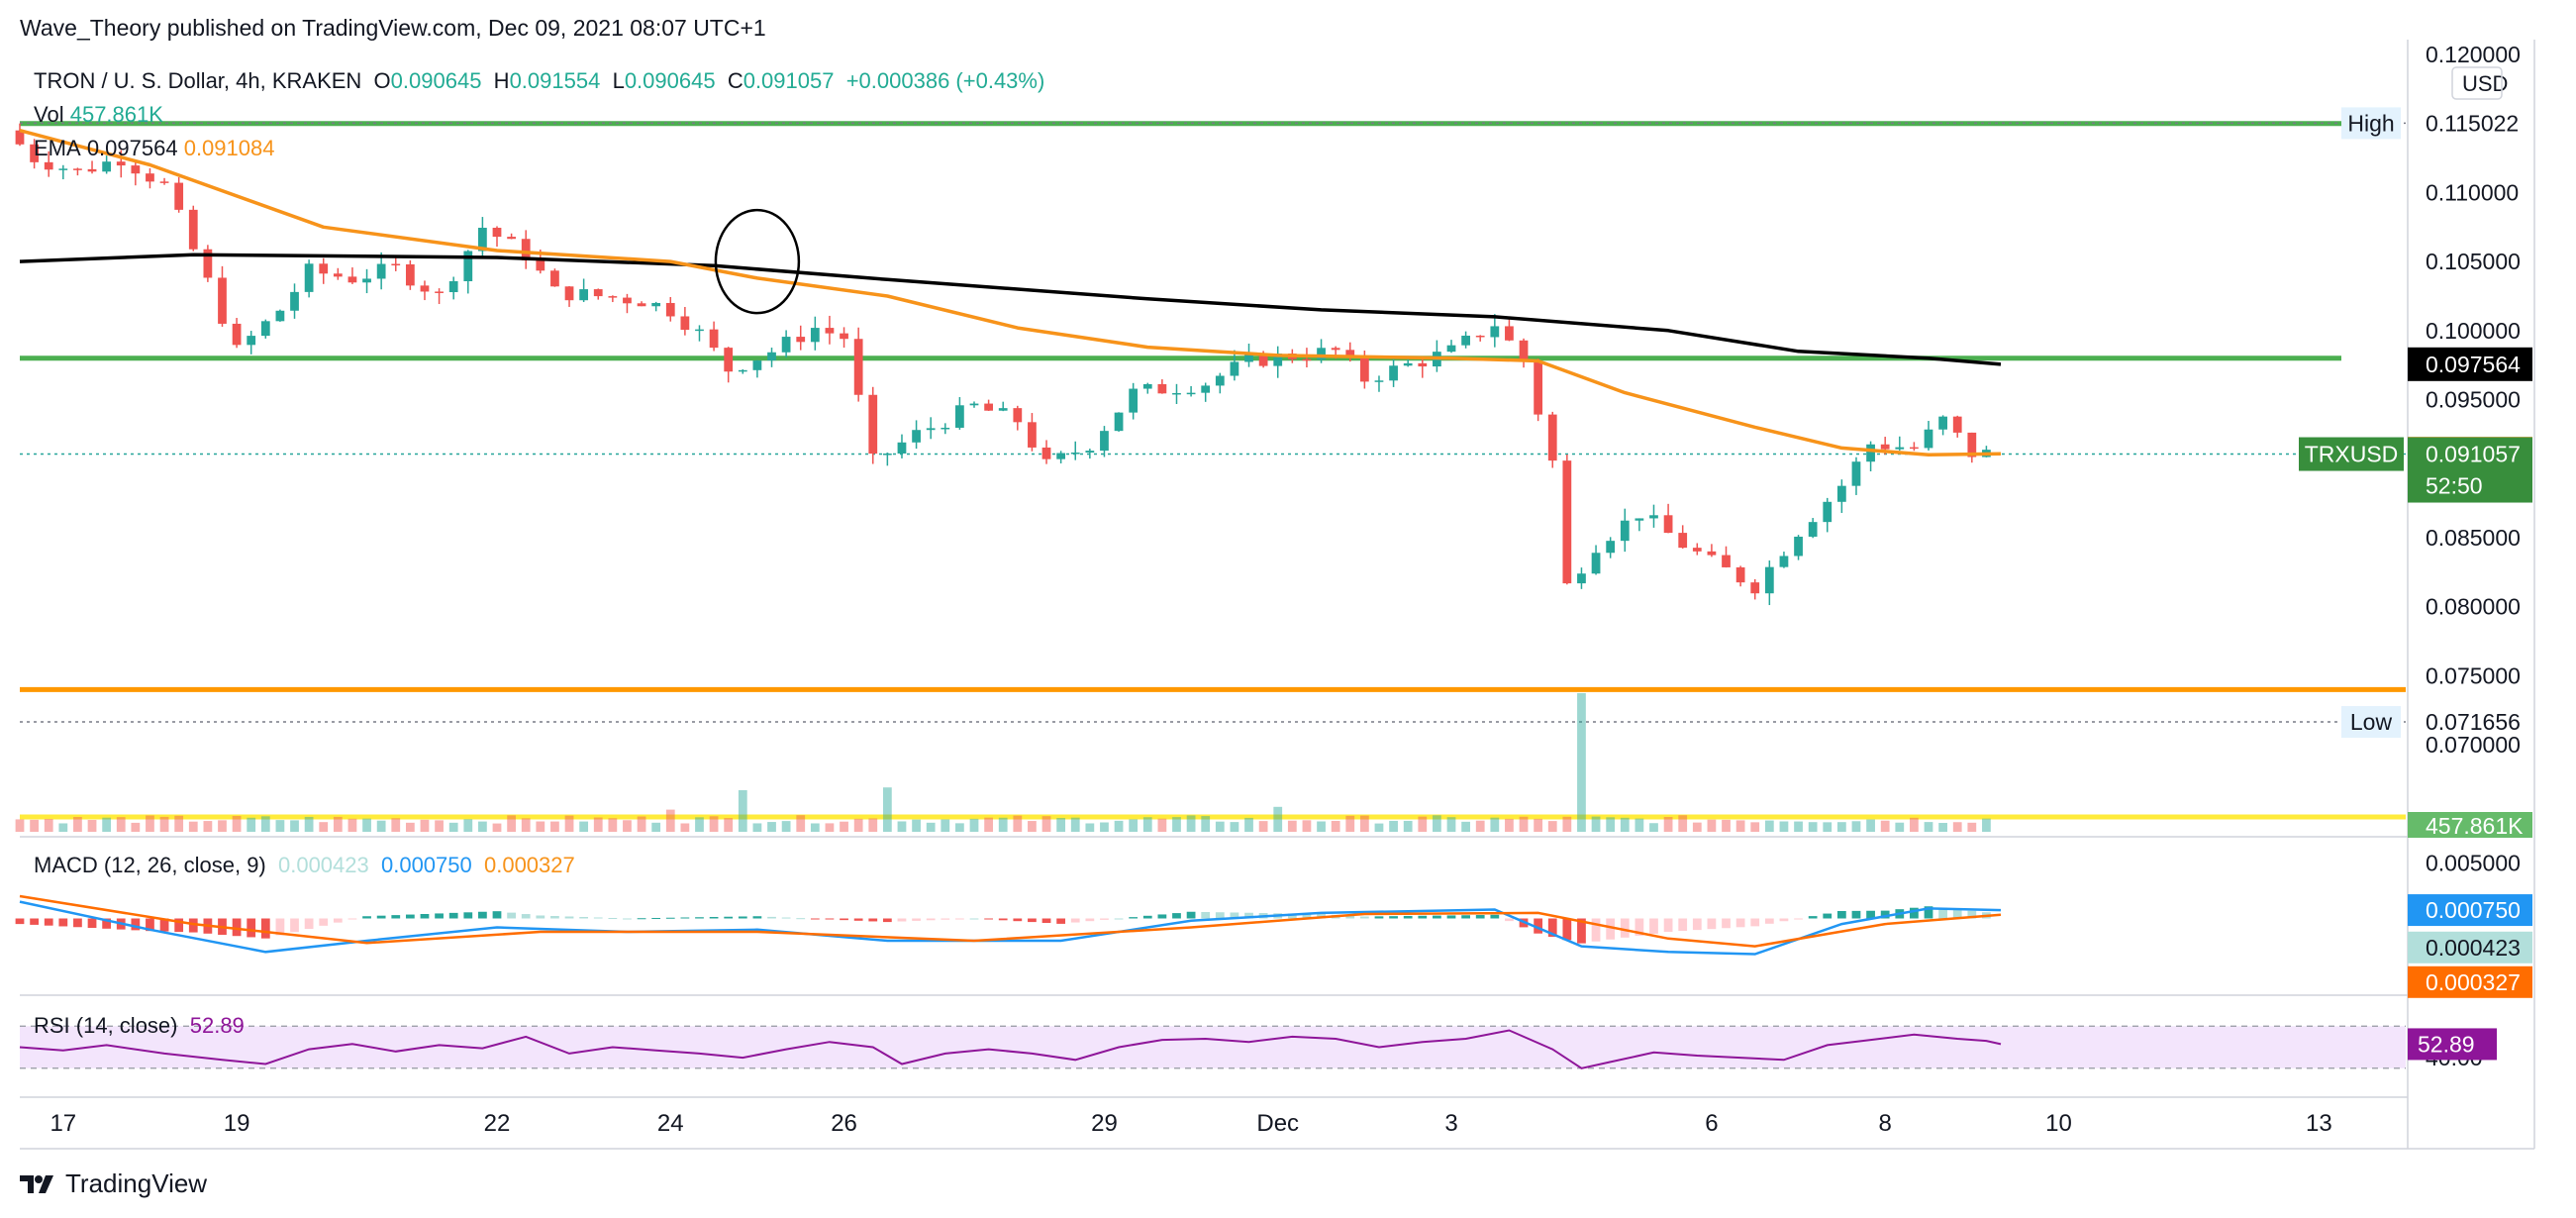 Image resolution: width=2576 pixels, height=1218 pixels. Describe the element at coordinates (229, 148) in the screenshot. I see `ema50-value: 0.091084` at that location.